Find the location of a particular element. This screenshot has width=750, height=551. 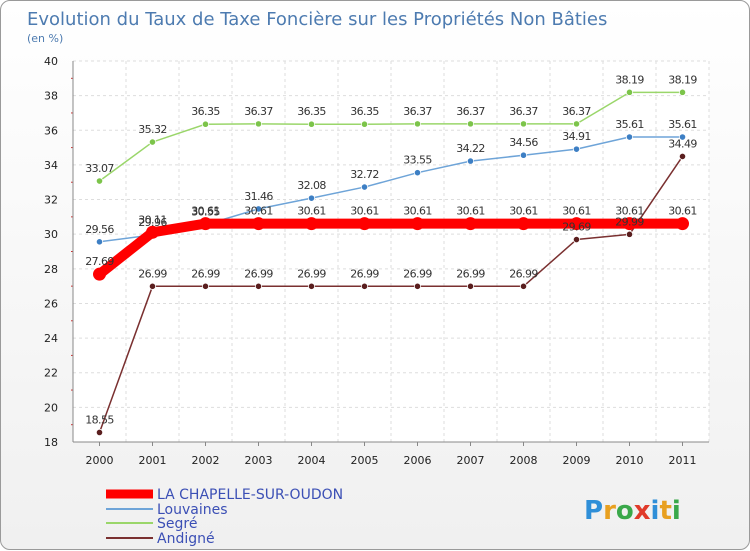

legend-entry: Andigné is located at coordinates (186, 539).